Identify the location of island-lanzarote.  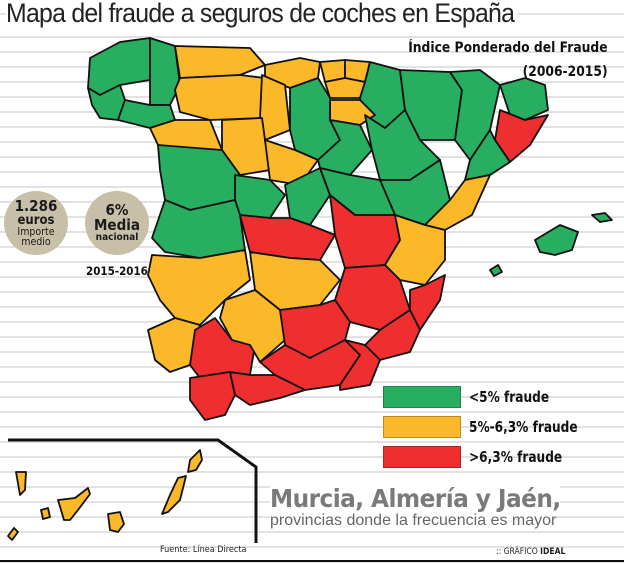
(195, 461).